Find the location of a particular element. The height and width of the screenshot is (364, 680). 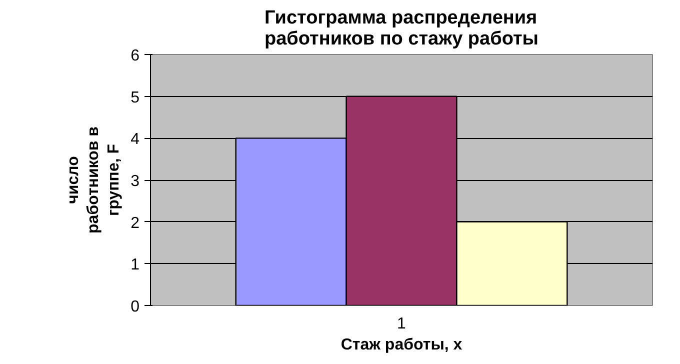

y-tick-label: 2 is located at coordinates (135, 223).